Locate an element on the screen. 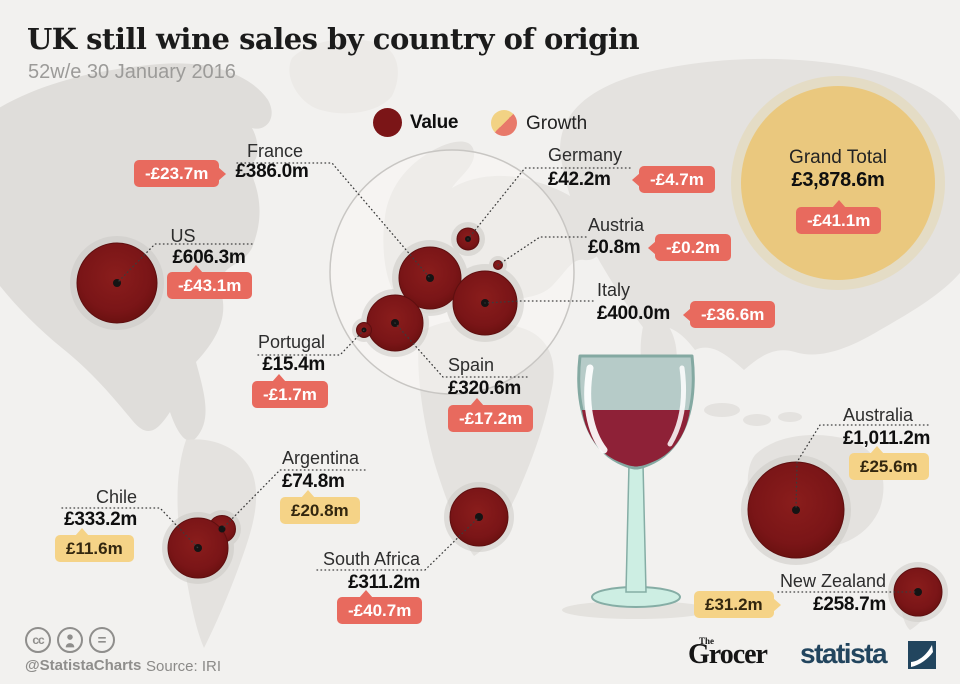 This screenshot has width=960, height=684. nd-icon: = is located at coordinates (102, 640).